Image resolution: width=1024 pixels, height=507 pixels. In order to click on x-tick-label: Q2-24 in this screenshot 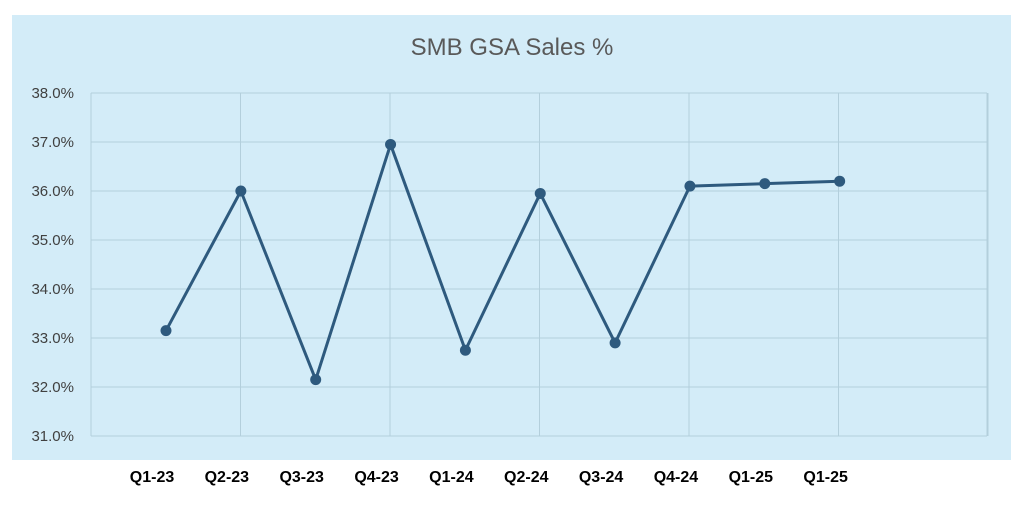, I will do `click(526, 477)`.